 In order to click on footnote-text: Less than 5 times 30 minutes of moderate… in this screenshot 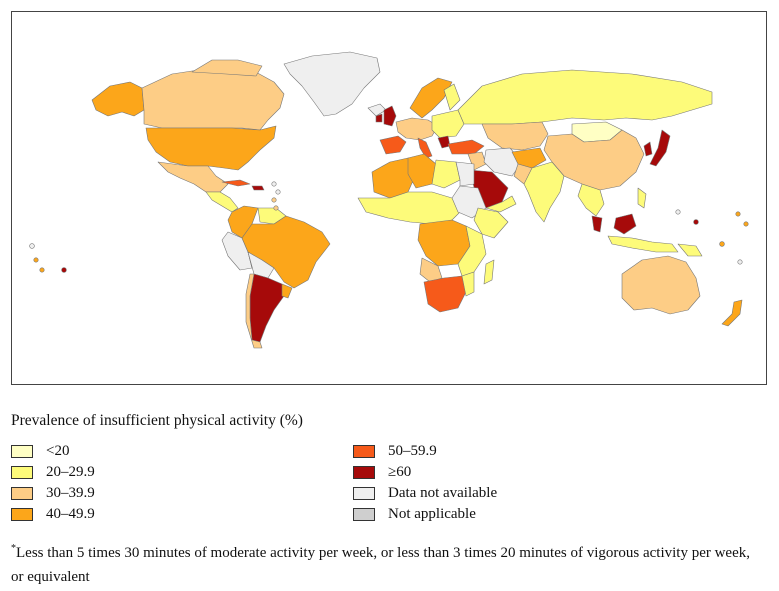, I will do `click(380, 565)`.